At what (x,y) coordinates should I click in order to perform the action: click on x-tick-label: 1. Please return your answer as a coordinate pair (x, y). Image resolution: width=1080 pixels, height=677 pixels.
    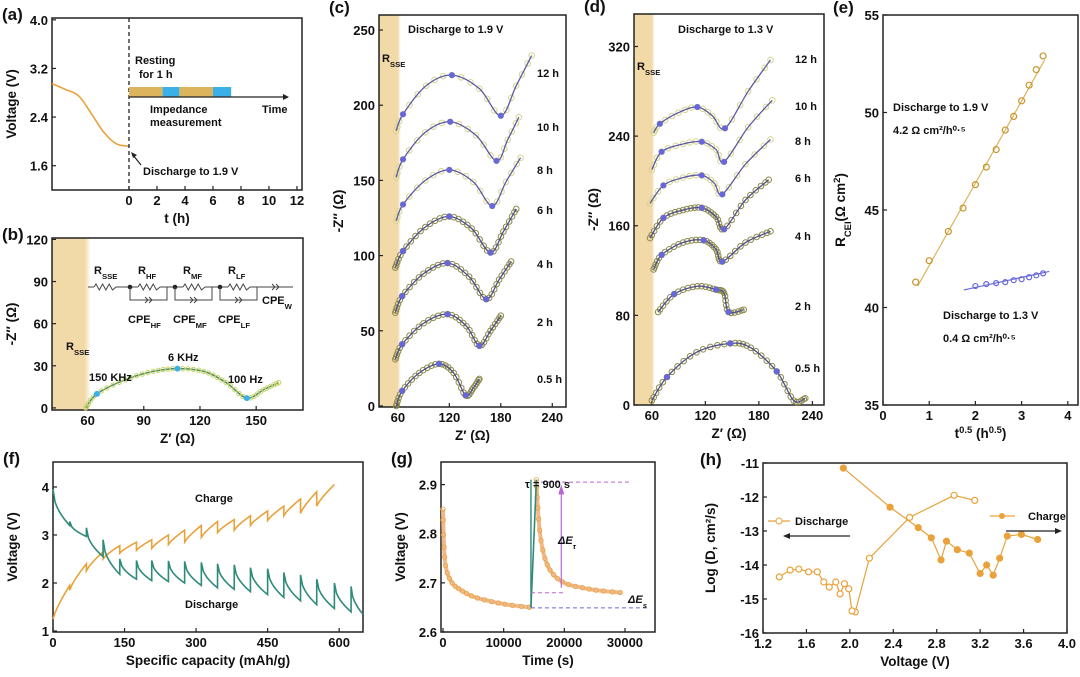
    Looking at the image, I should click on (929, 415).